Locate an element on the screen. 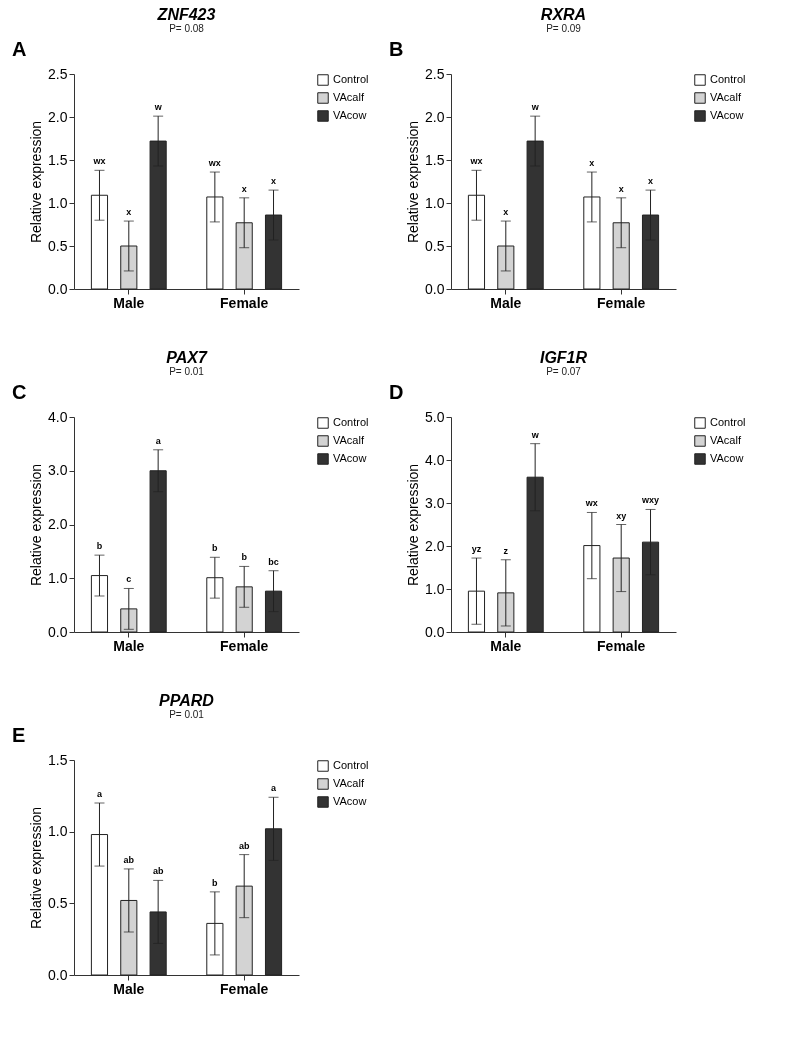 This screenshot has width=799, height=1049. text: A is located at coordinates (19, 49).